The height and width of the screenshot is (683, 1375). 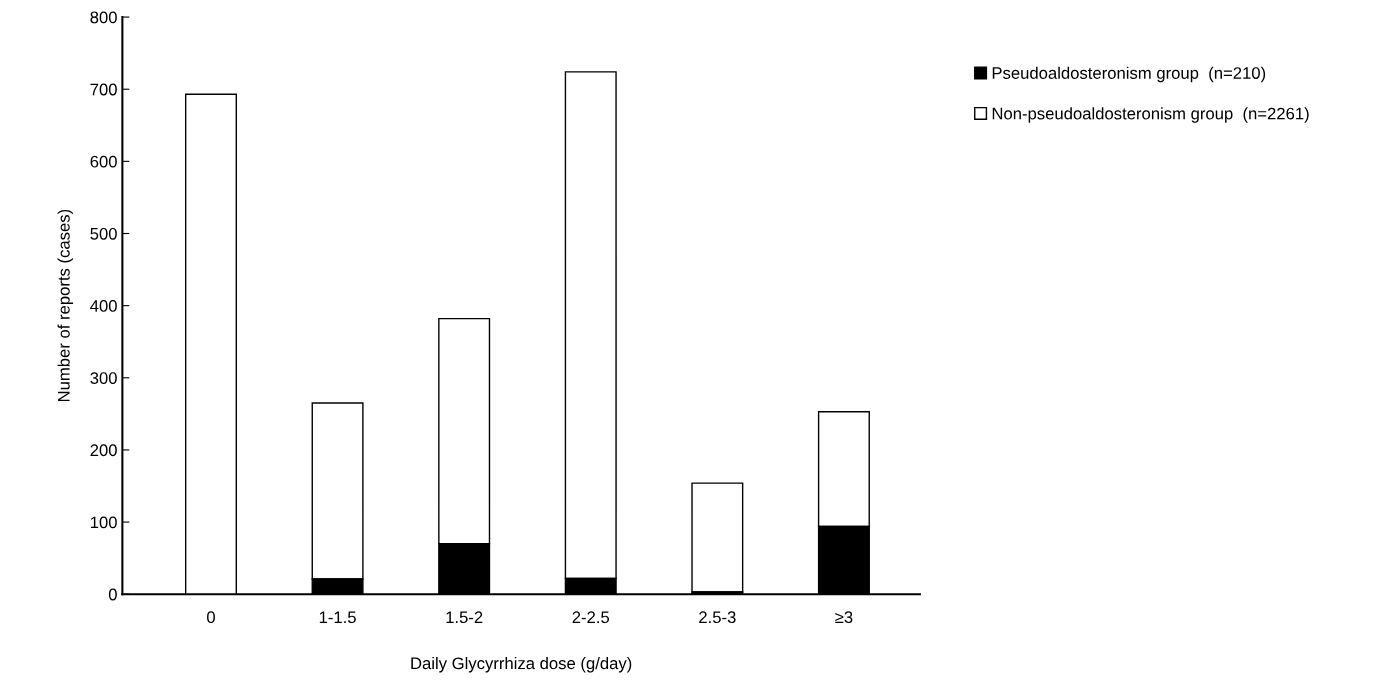 What do you see at coordinates (337, 617) in the screenshot?
I see `x-tick-label: 1-1.5` at bounding box center [337, 617].